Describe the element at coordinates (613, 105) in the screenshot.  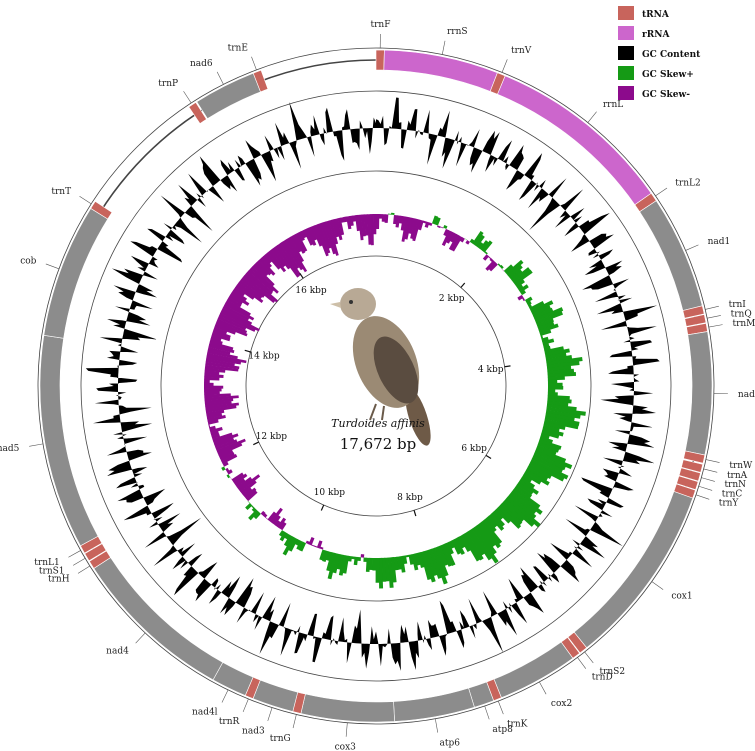
I see `gene-label-rrnL: rrnL` at that location.